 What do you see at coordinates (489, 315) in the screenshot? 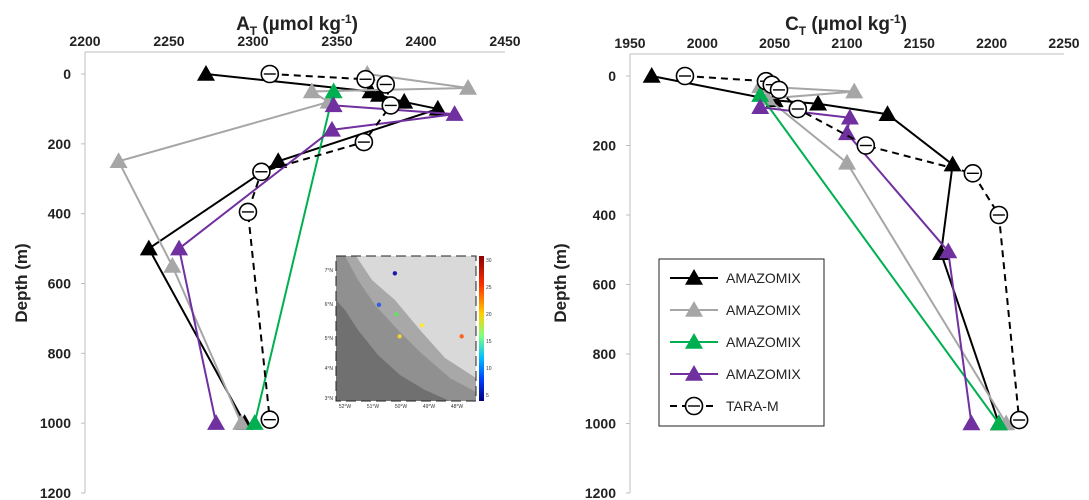
I see `colorbar-tick-label: 20` at bounding box center [489, 315].